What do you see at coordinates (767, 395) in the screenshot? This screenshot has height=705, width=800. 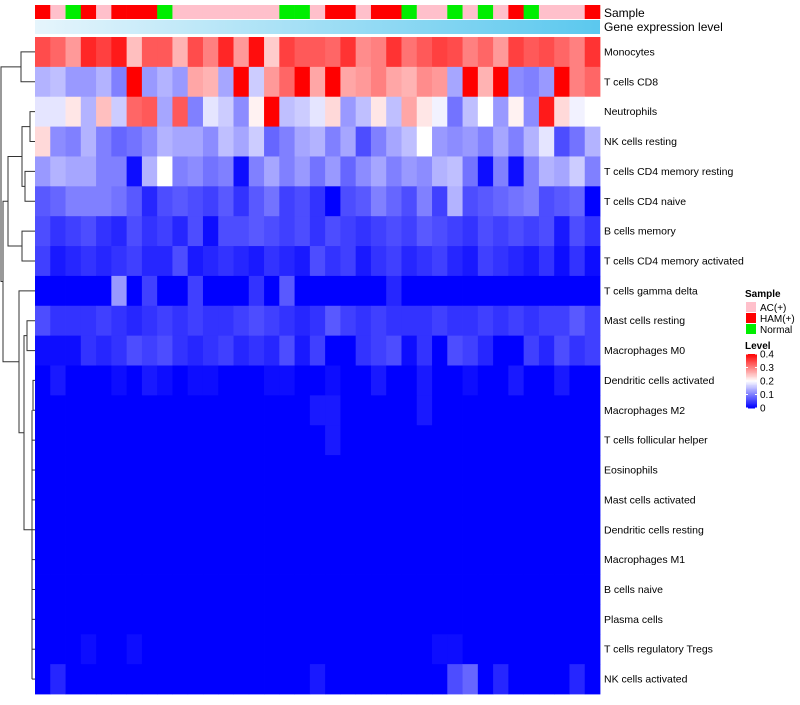 I see `colorbar-tick-label: 0.1` at bounding box center [767, 395].